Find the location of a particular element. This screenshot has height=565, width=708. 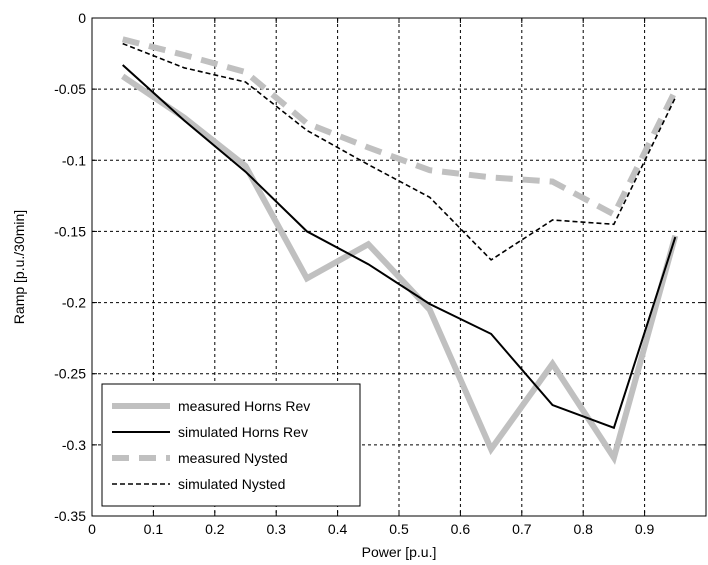

x-tick-label: 0.5 is located at coordinates (399, 529).